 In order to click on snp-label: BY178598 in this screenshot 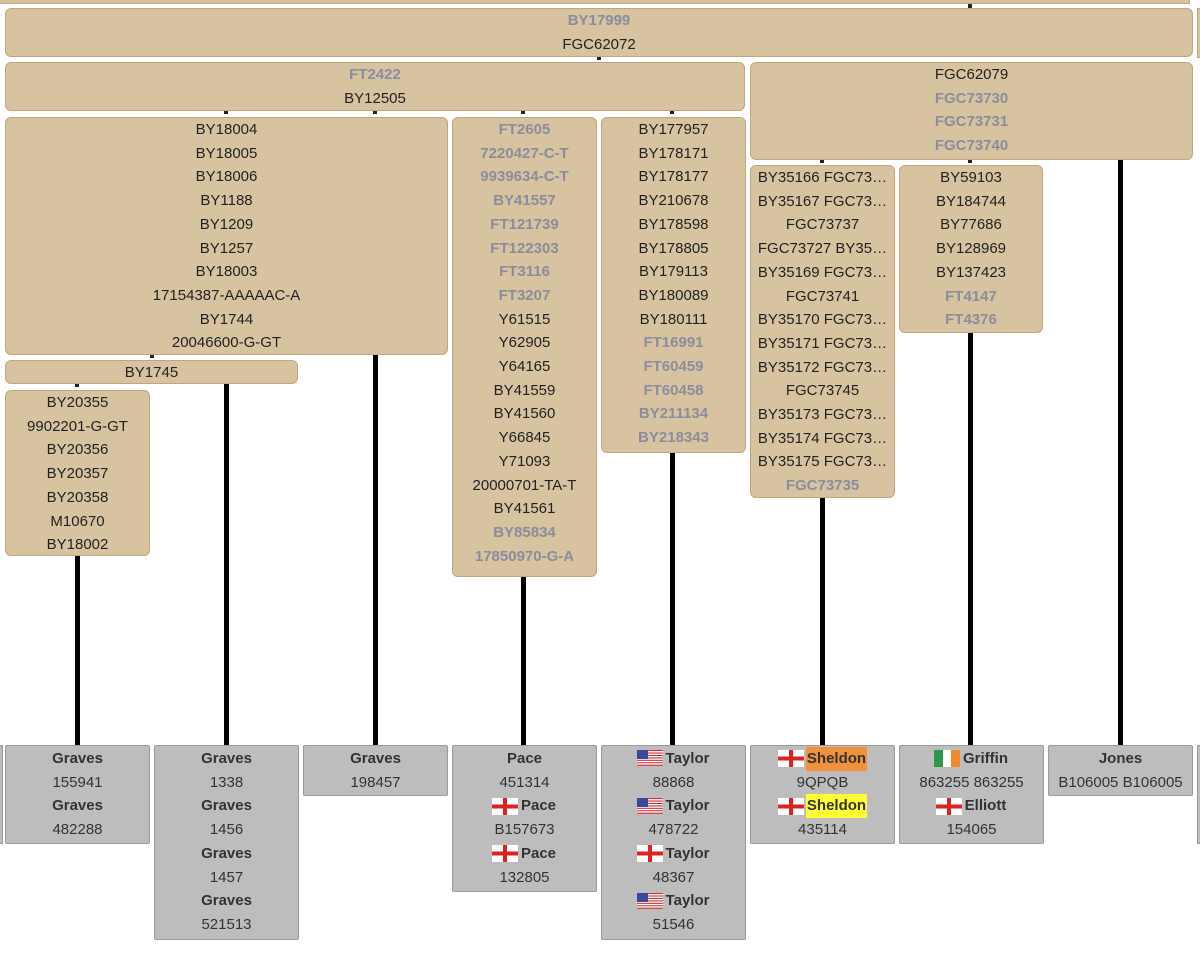, I will do `click(673, 224)`.